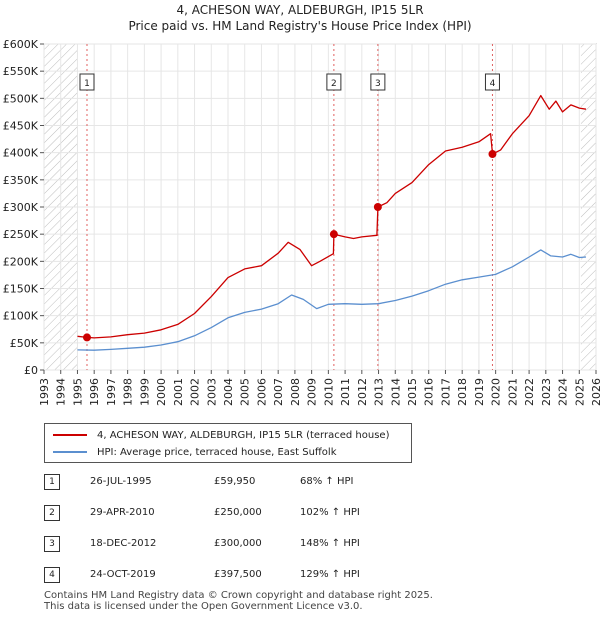 This screenshot has height=620, width=600. Describe the element at coordinates (178, 392) in the screenshot. I see `x-tick-label: 2001` at that location.